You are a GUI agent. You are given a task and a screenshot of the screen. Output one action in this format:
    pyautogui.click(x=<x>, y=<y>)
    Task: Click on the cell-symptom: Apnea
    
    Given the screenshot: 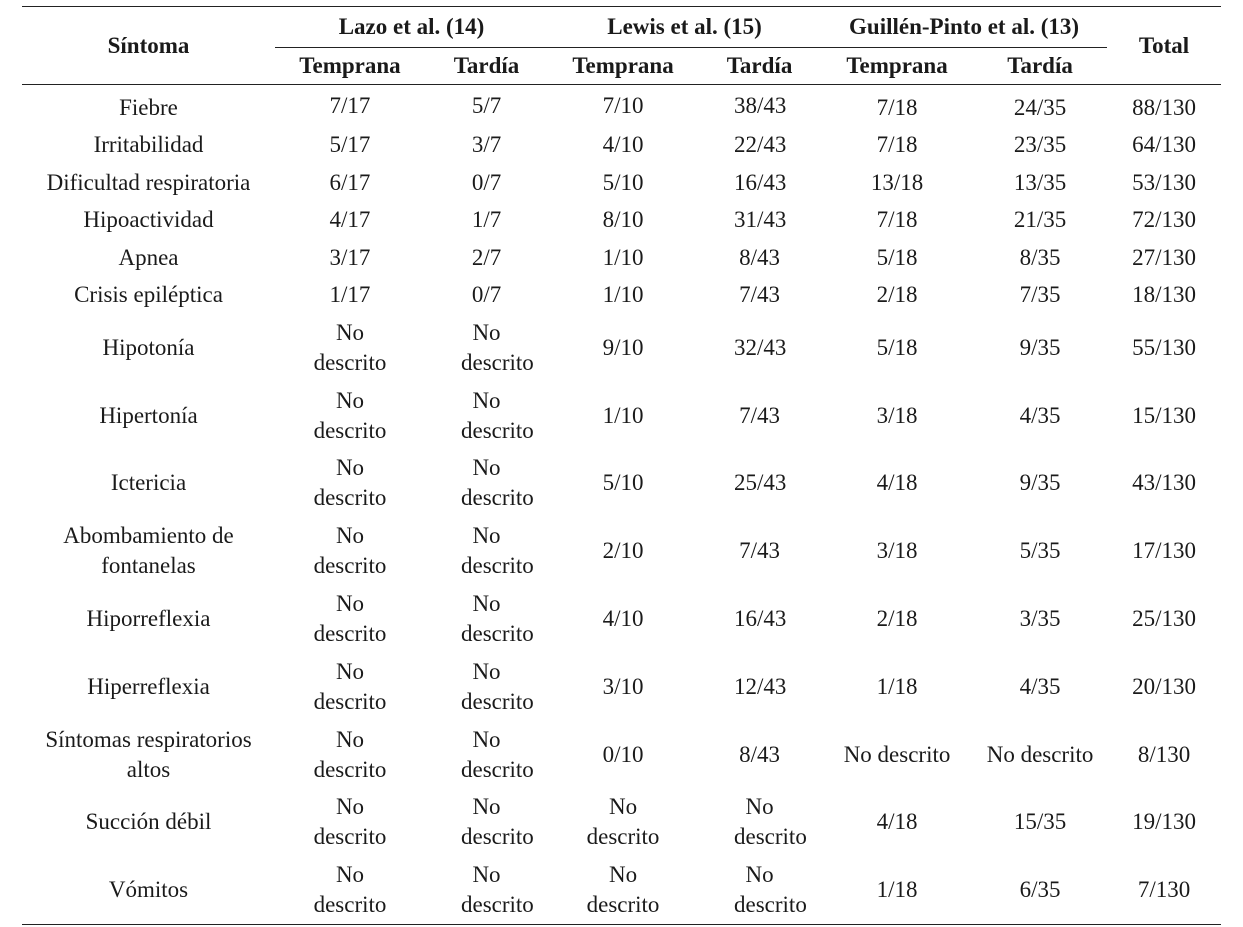 What is the action you would take?
    pyautogui.click(x=148, y=257)
    